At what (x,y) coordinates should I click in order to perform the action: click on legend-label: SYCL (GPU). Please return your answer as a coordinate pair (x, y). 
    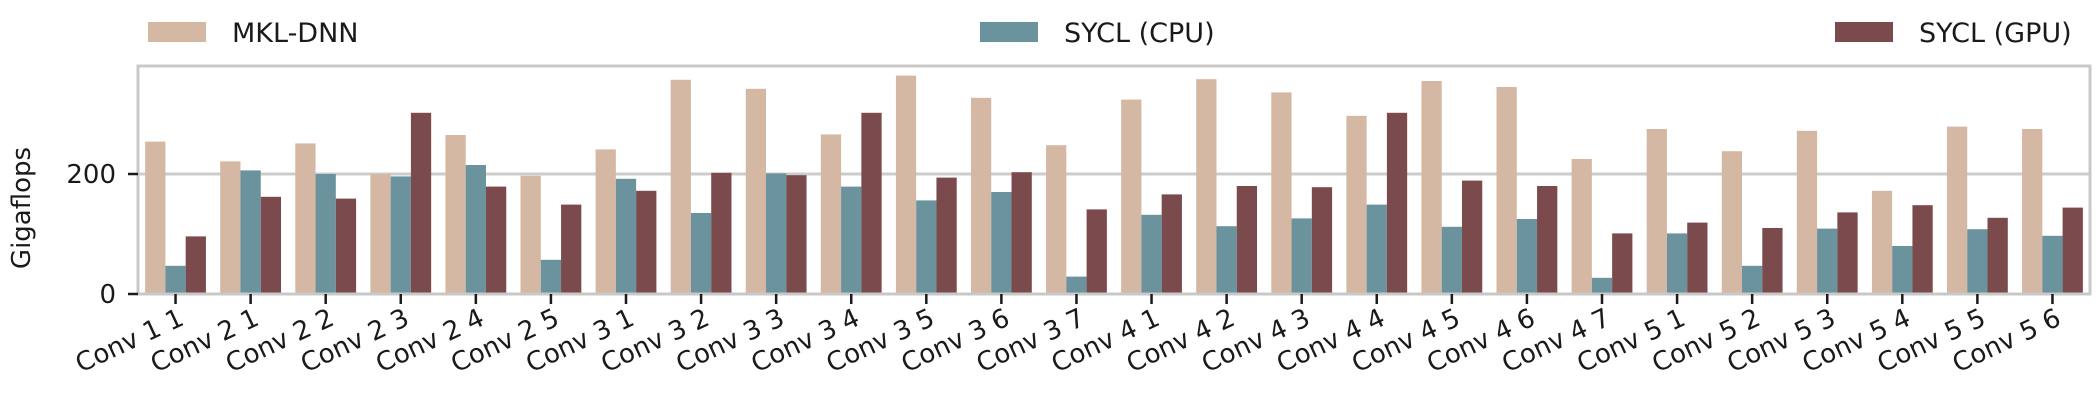
    Looking at the image, I should click on (1995, 33).